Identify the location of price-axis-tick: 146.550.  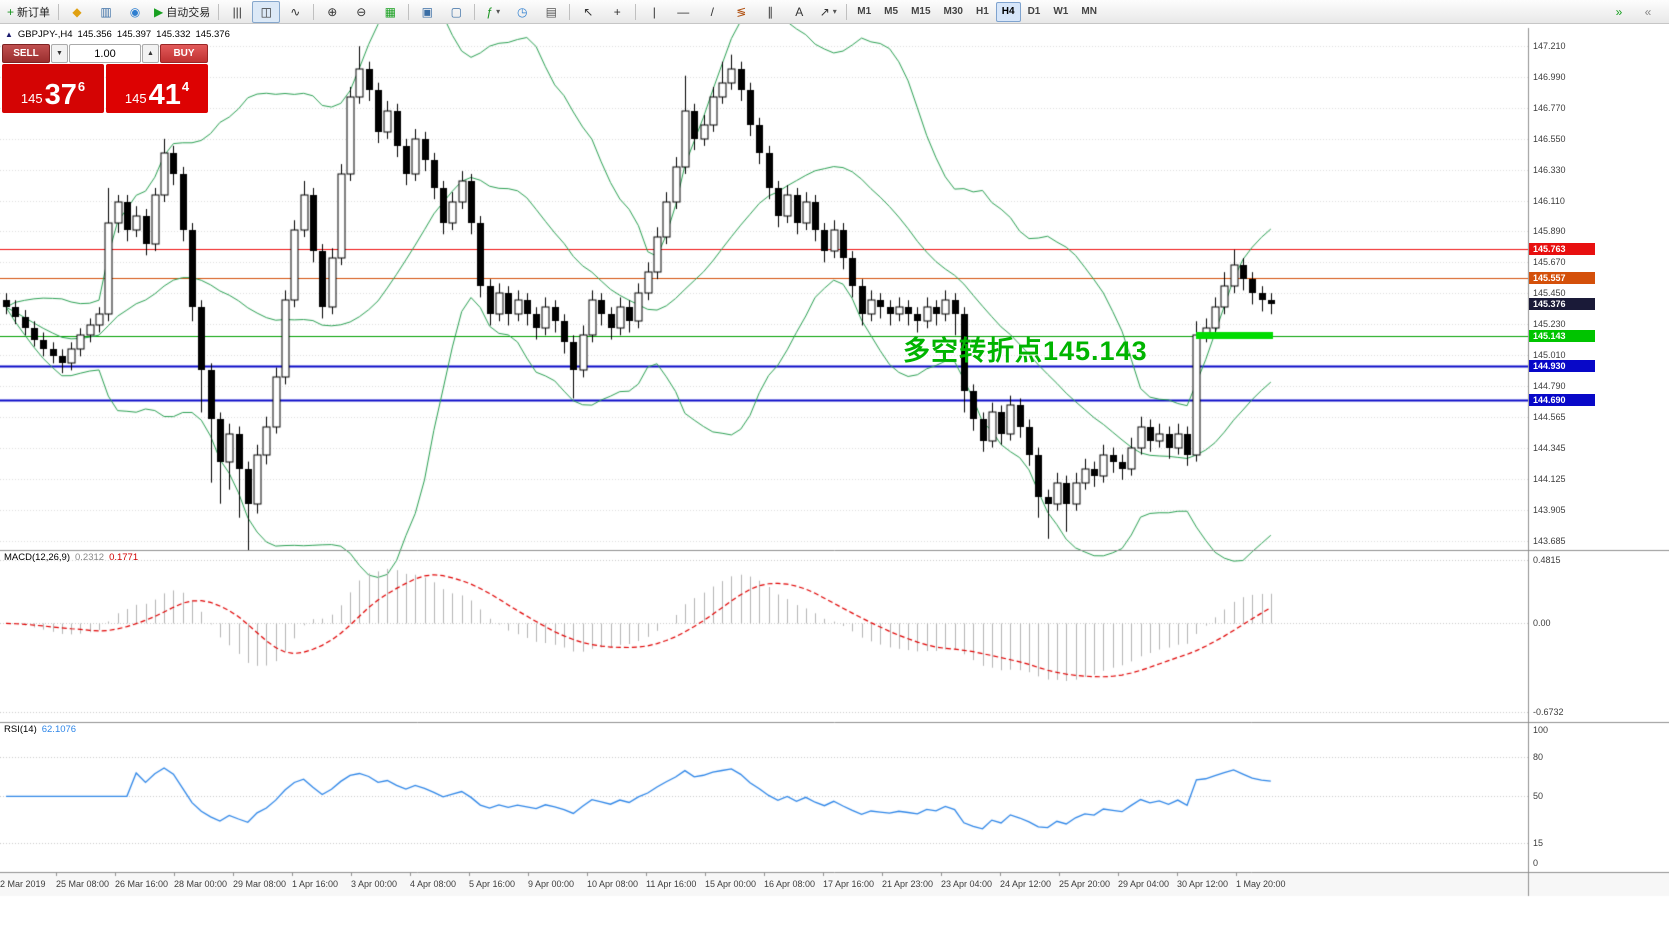
(1549, 138).